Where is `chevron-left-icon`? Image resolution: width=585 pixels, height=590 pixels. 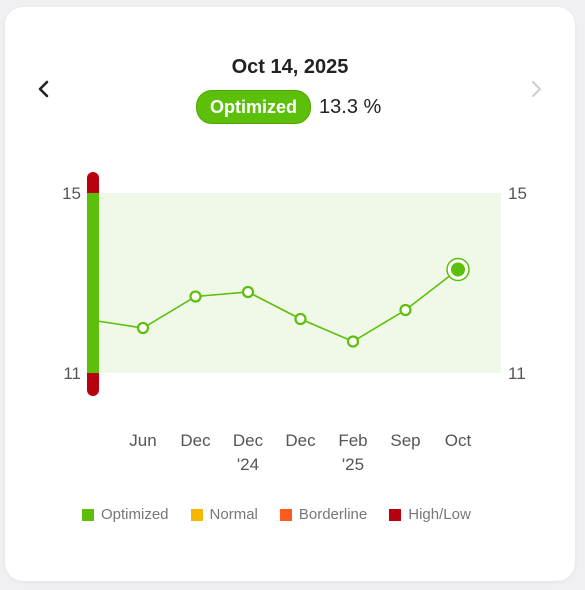 chevron-left-icon is located at coordinates (43, 89).